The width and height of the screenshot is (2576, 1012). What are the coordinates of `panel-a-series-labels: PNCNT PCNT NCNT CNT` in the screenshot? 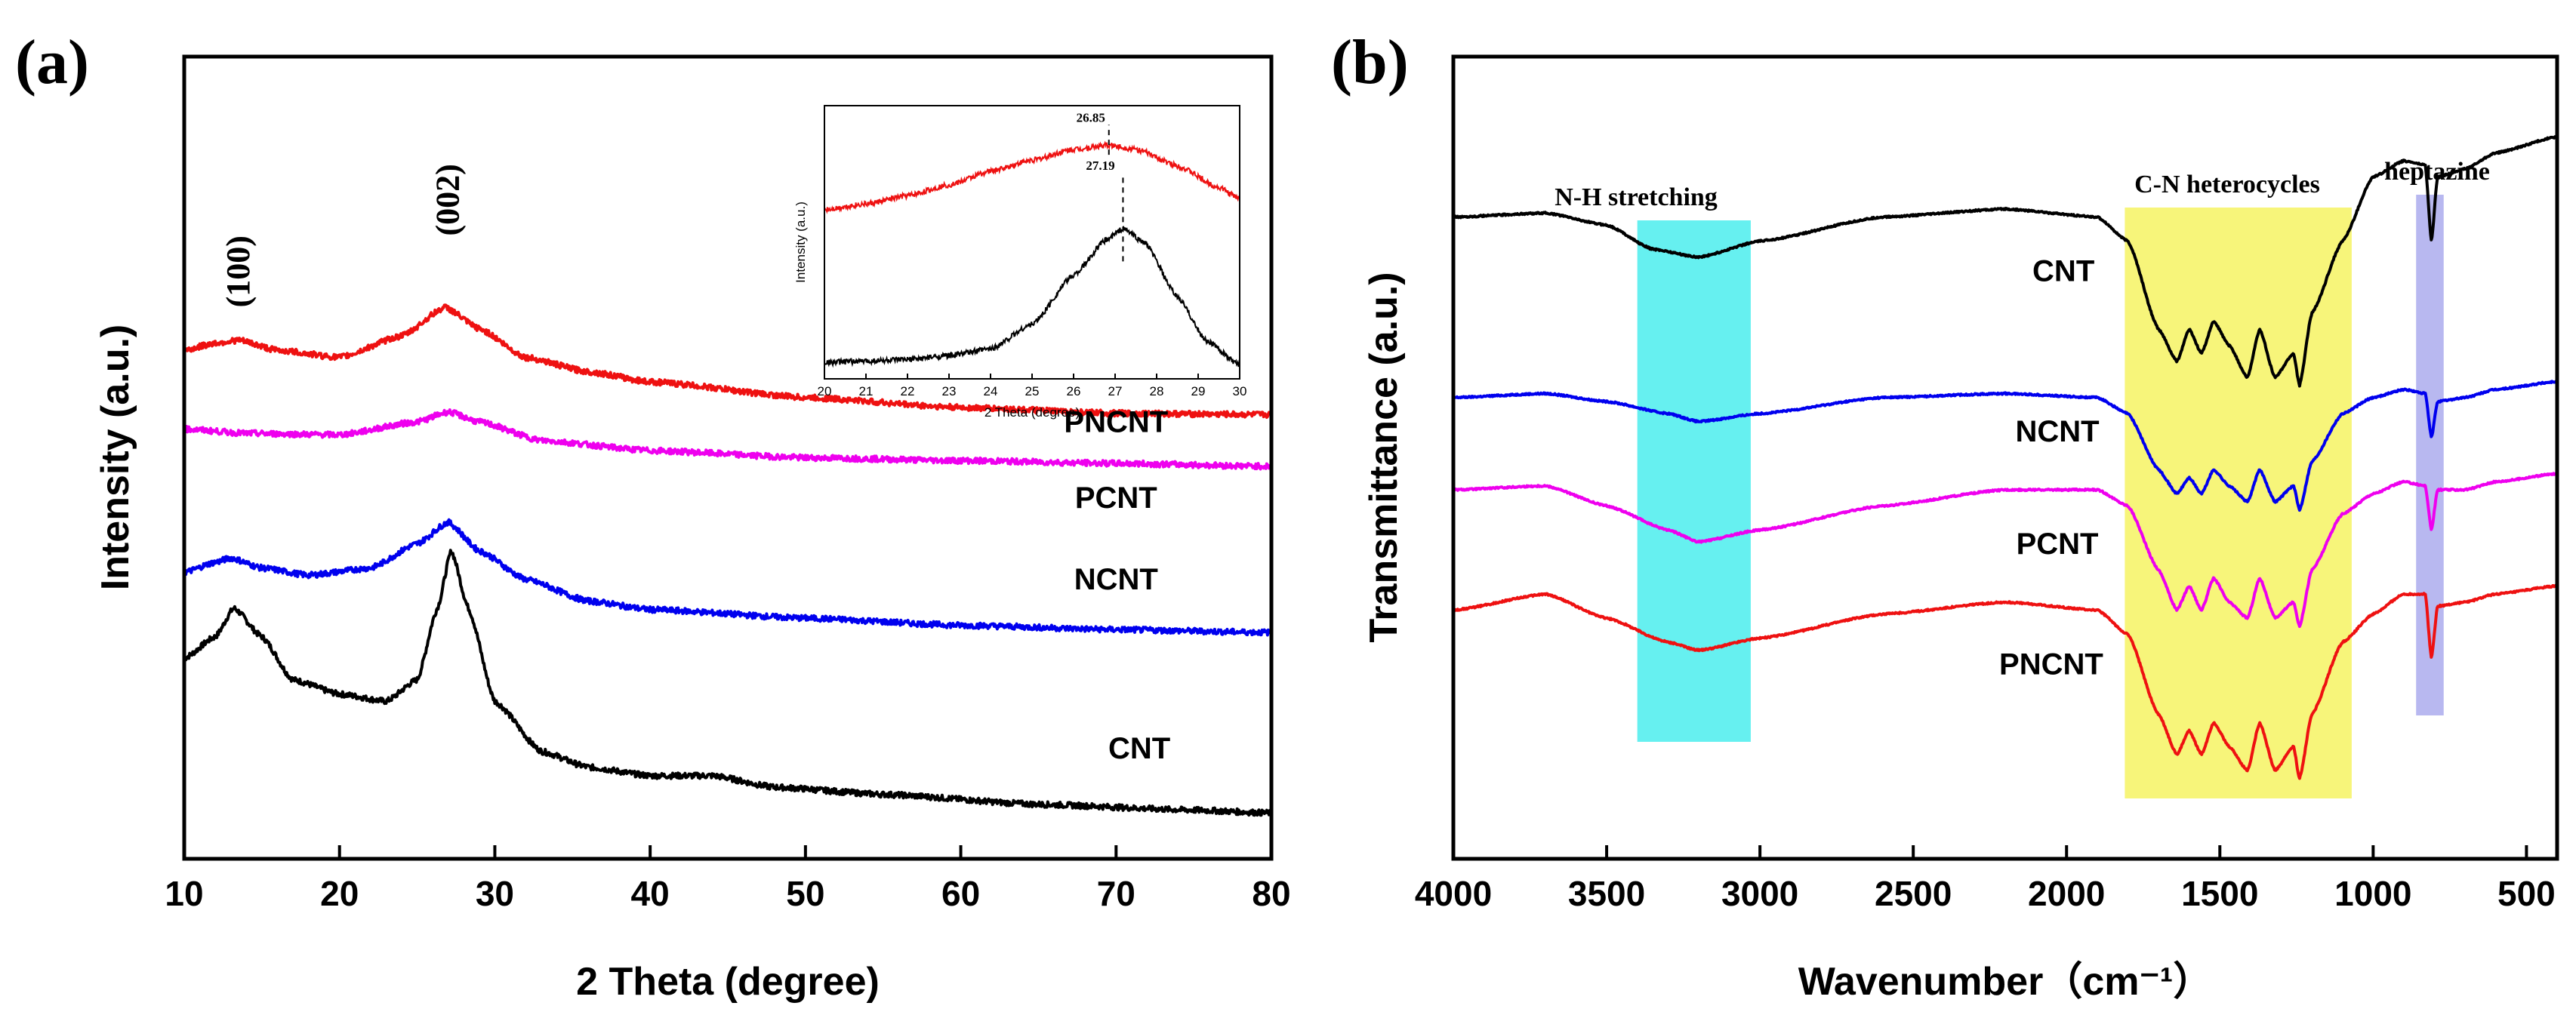 It's located at (1117, 585).